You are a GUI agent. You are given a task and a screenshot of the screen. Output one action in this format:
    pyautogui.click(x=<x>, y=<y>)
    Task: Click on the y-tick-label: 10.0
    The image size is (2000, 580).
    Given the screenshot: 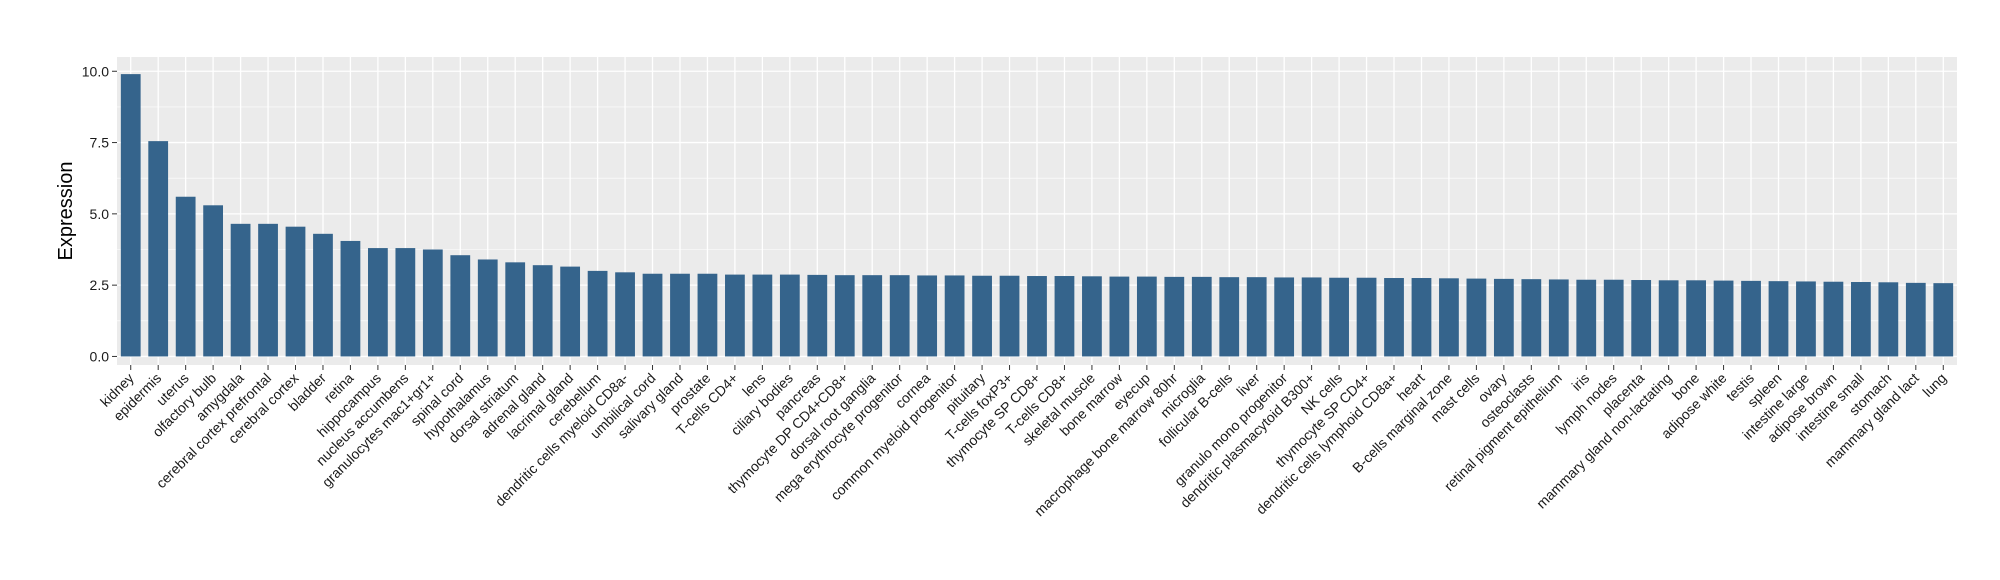 What is the action you would take?
    pyautogui.click(x=95, y=71)
    